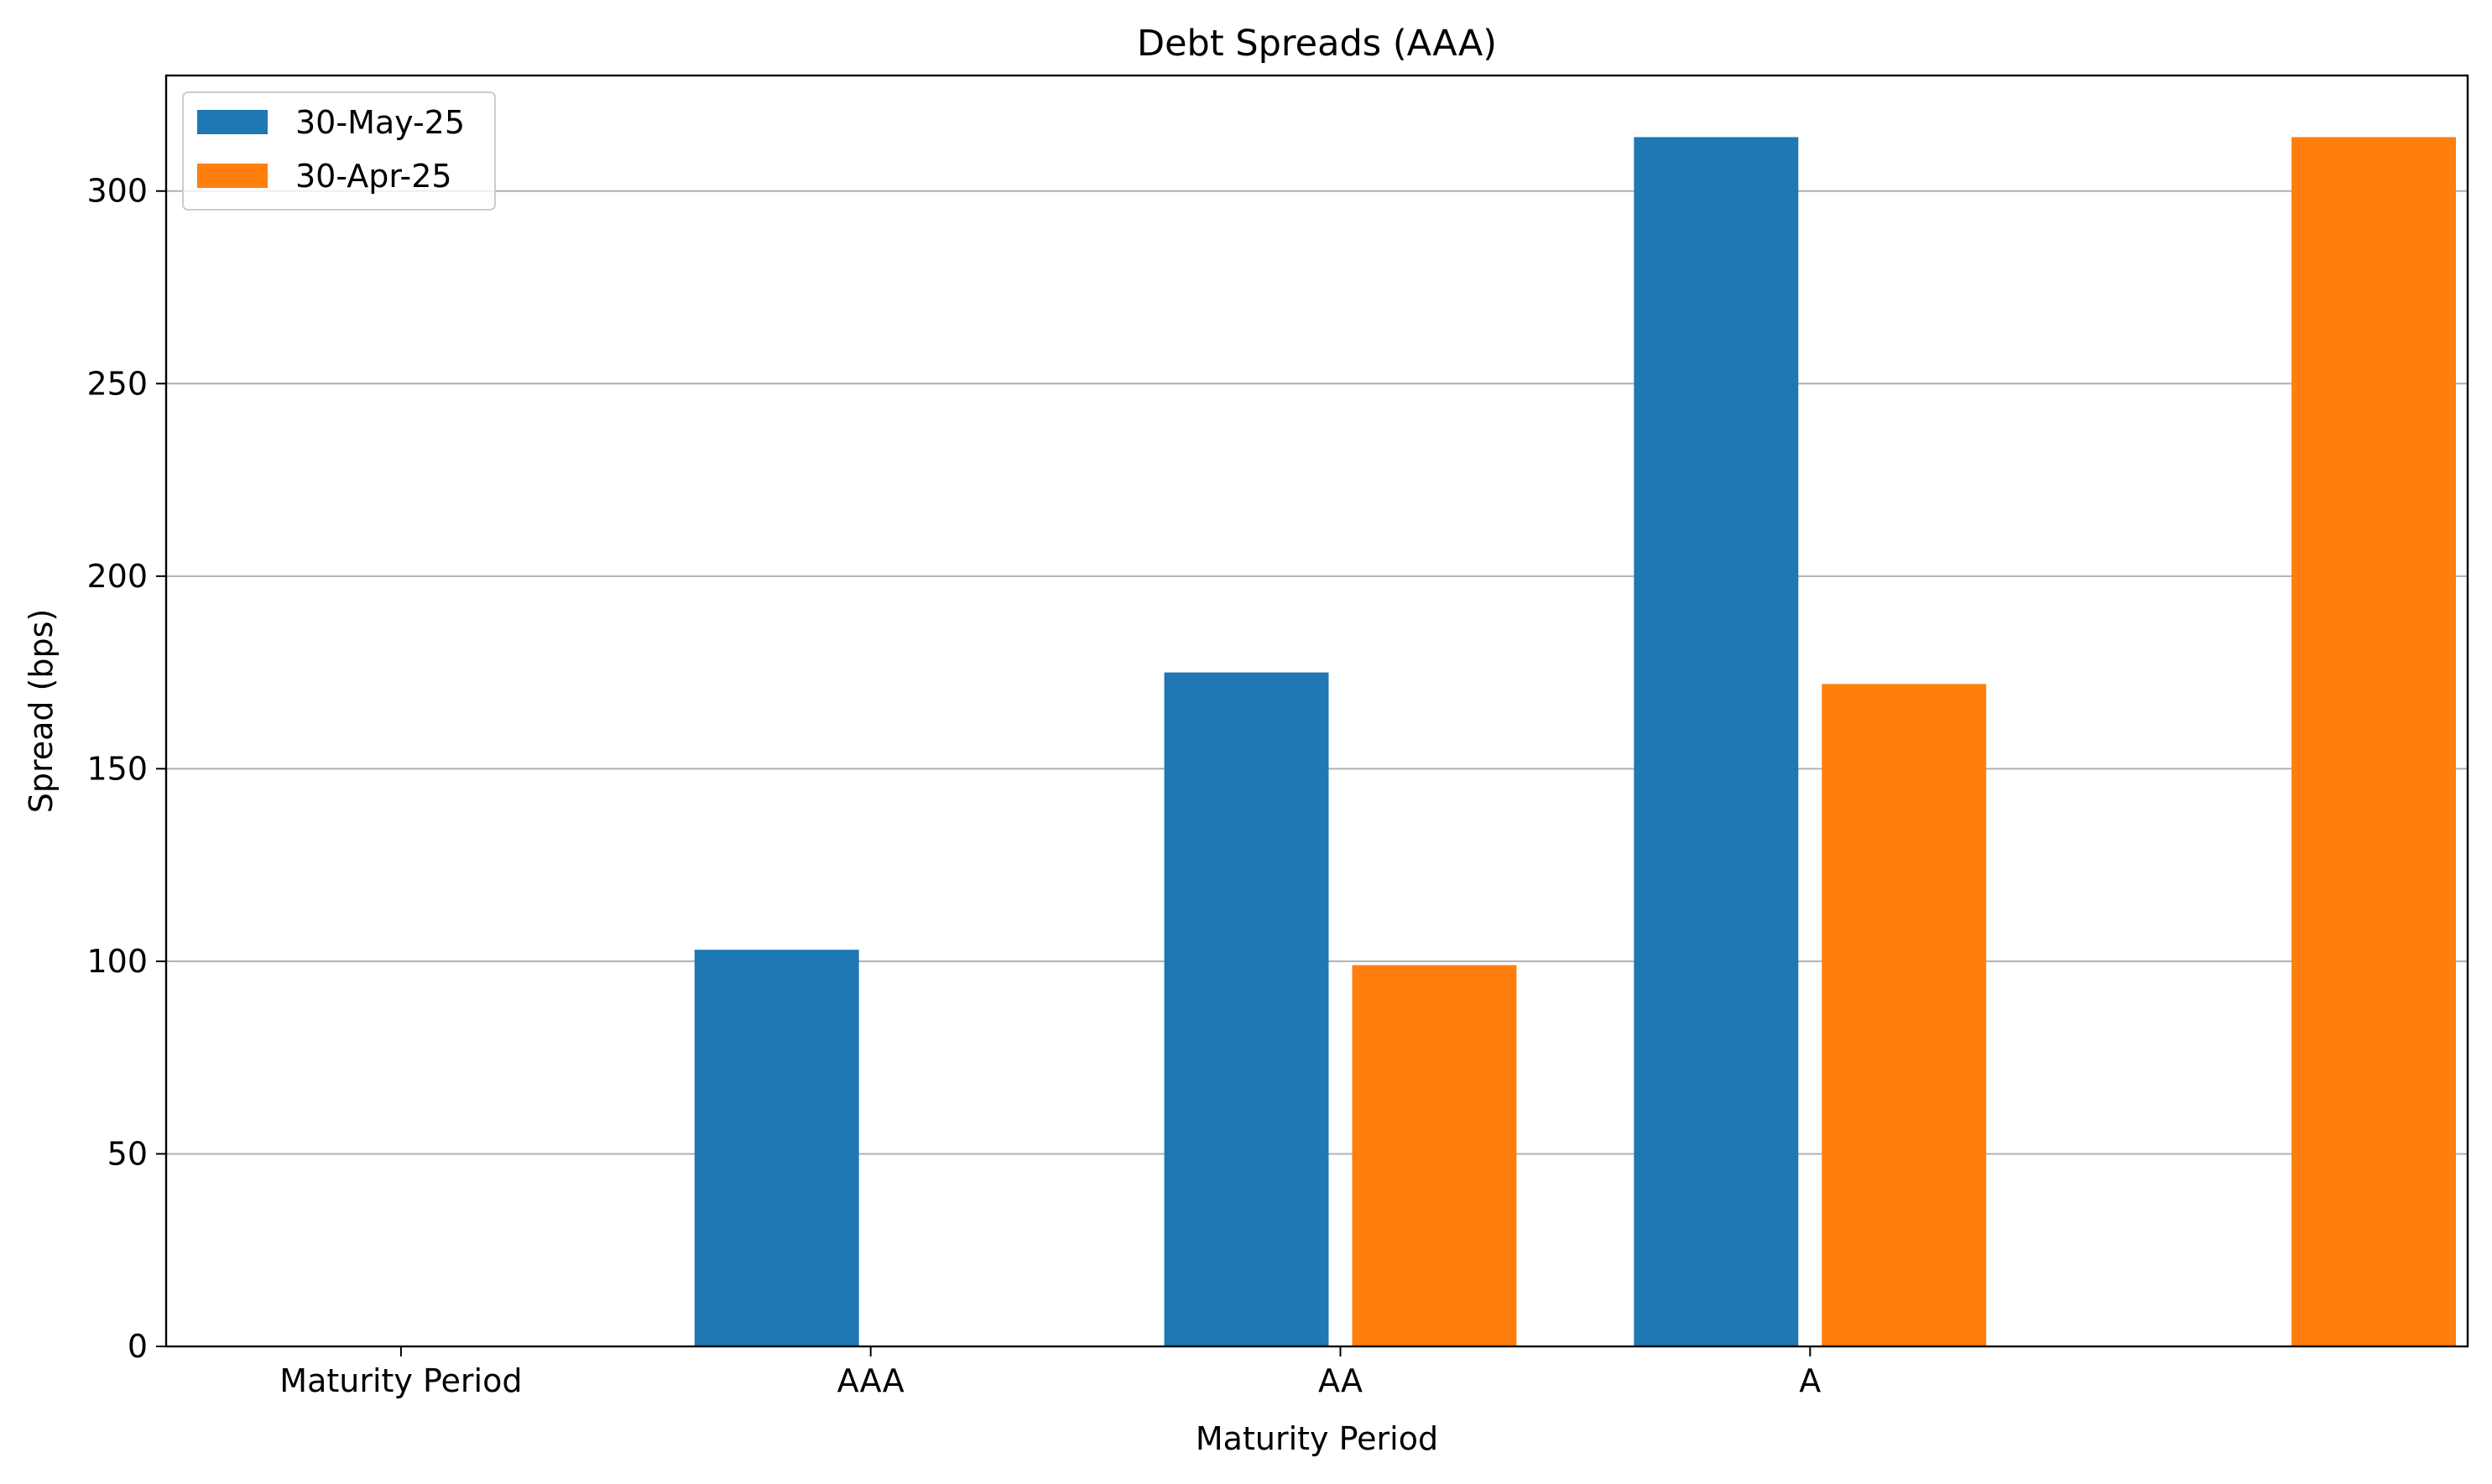 This screenshot has width=2492, height=1484. I want to click on y-tick-label: 100, so click(117, 961).